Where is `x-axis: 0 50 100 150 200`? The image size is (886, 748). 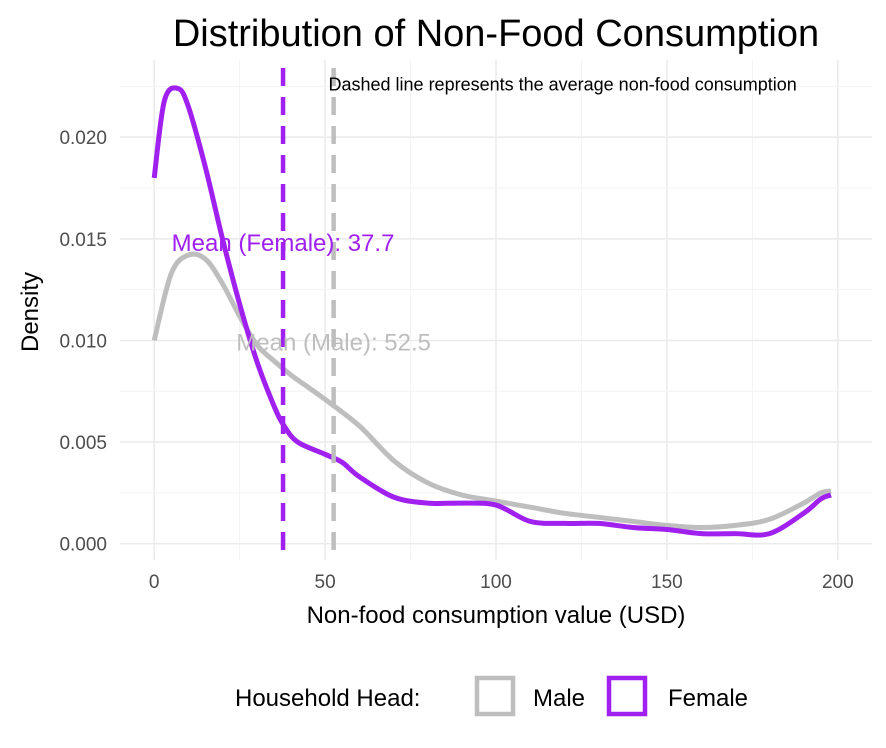
x-axis: 0 50 100 150 200 is located at coordinates (501, 582).